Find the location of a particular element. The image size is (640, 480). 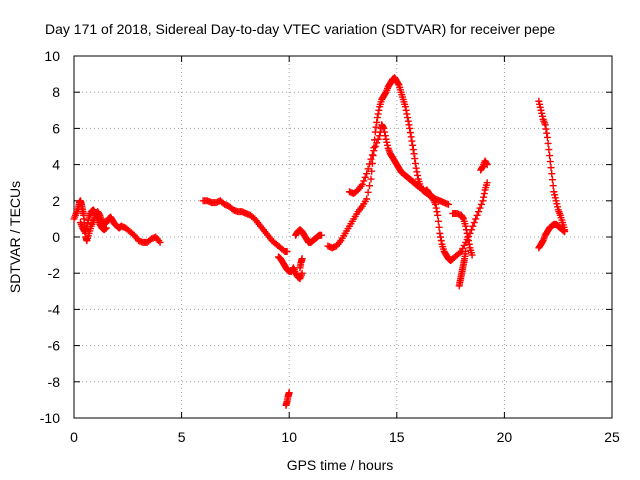

series-arc7b is located at coordinates (462, 268).